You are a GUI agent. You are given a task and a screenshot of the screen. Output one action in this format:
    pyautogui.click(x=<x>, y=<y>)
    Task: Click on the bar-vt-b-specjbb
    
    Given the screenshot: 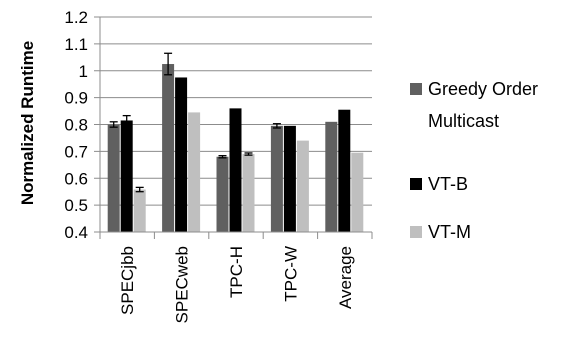 What is the action you would take?
    pyautogui.click(x=126, y=176)
    